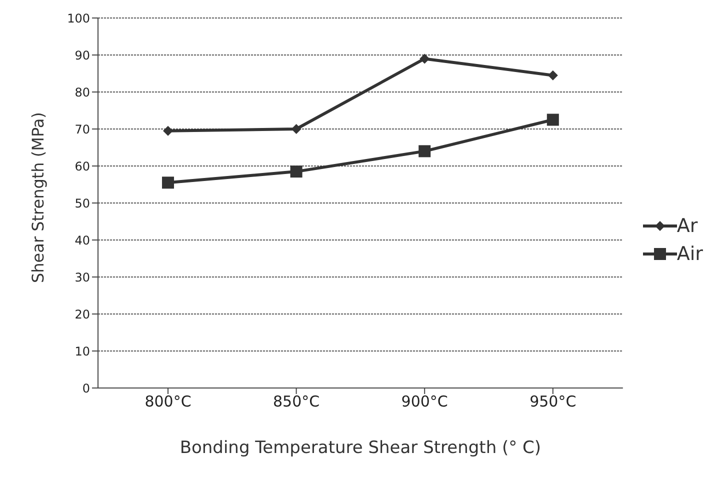 The width and height of the screenshot is (723, 487). What do you see at coordinates (689, 254) in the screenshot?
I see `legend-label: Air` at bounding box center [689, 254].